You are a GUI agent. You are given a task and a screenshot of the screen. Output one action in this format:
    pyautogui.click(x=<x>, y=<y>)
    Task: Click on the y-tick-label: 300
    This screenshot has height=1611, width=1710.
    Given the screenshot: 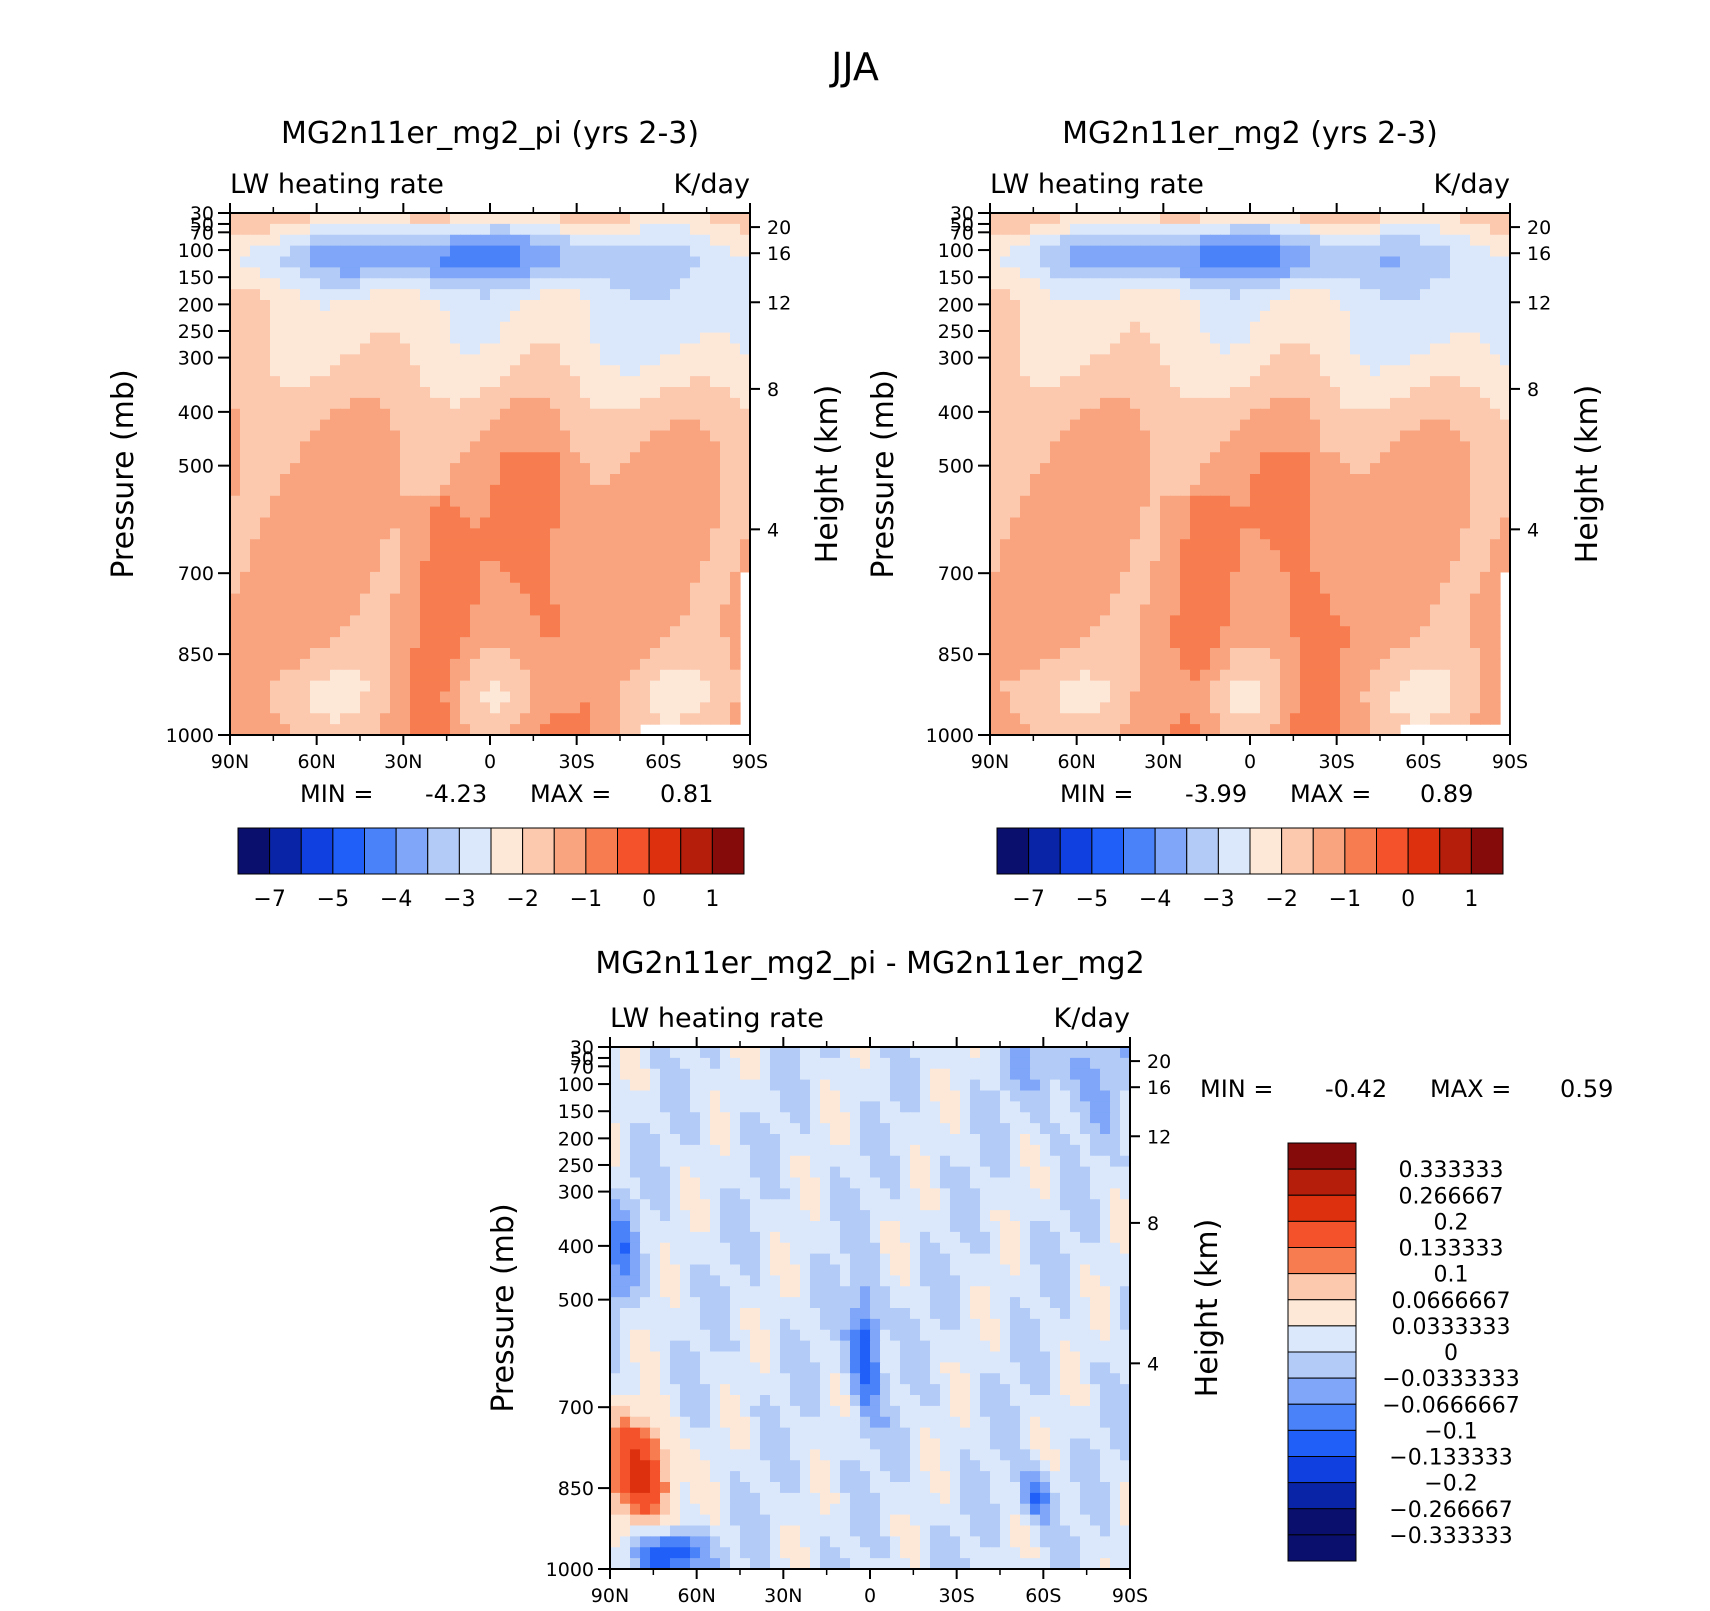 What is the action you would take?
    pyautogui.click(x=196, y=359)
    